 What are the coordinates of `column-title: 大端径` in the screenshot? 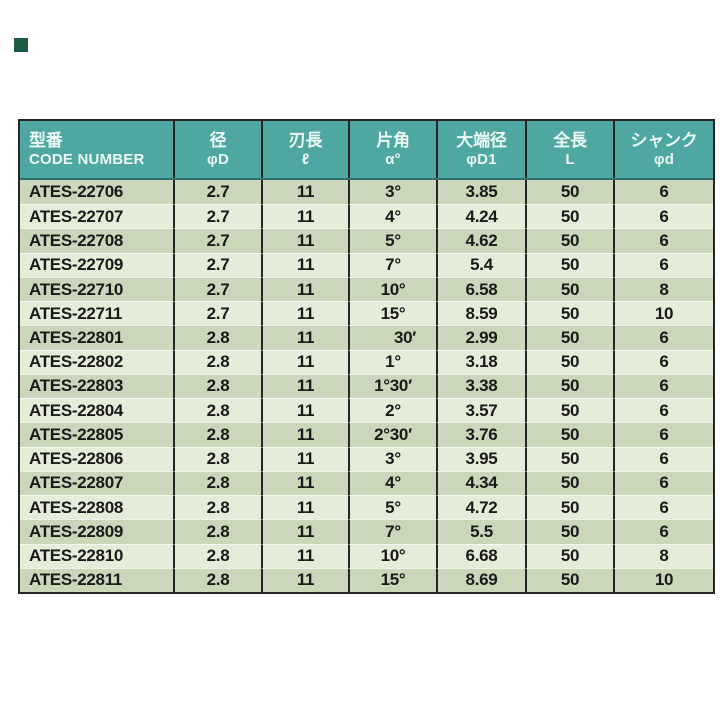 It's located at (481, 140).